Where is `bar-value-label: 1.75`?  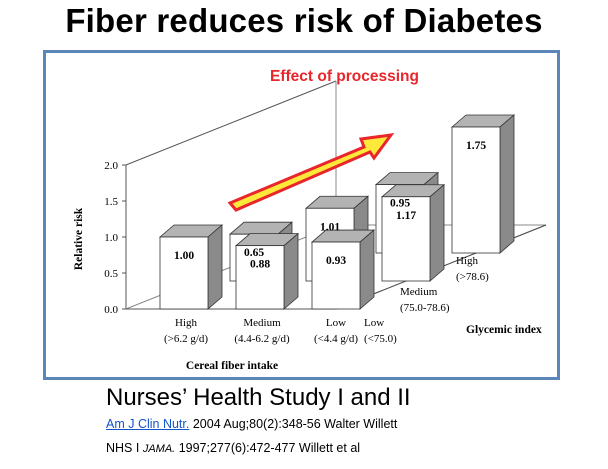 bar-value-label: 1.75 is located at coordinates (476, 146).